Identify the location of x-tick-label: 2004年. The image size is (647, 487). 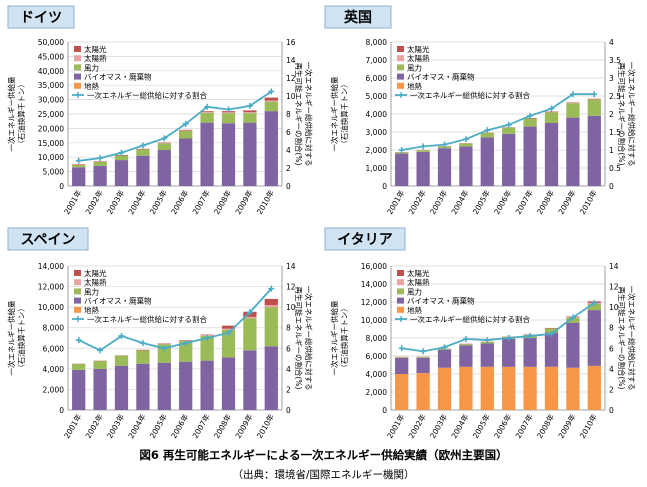
(137, 202).